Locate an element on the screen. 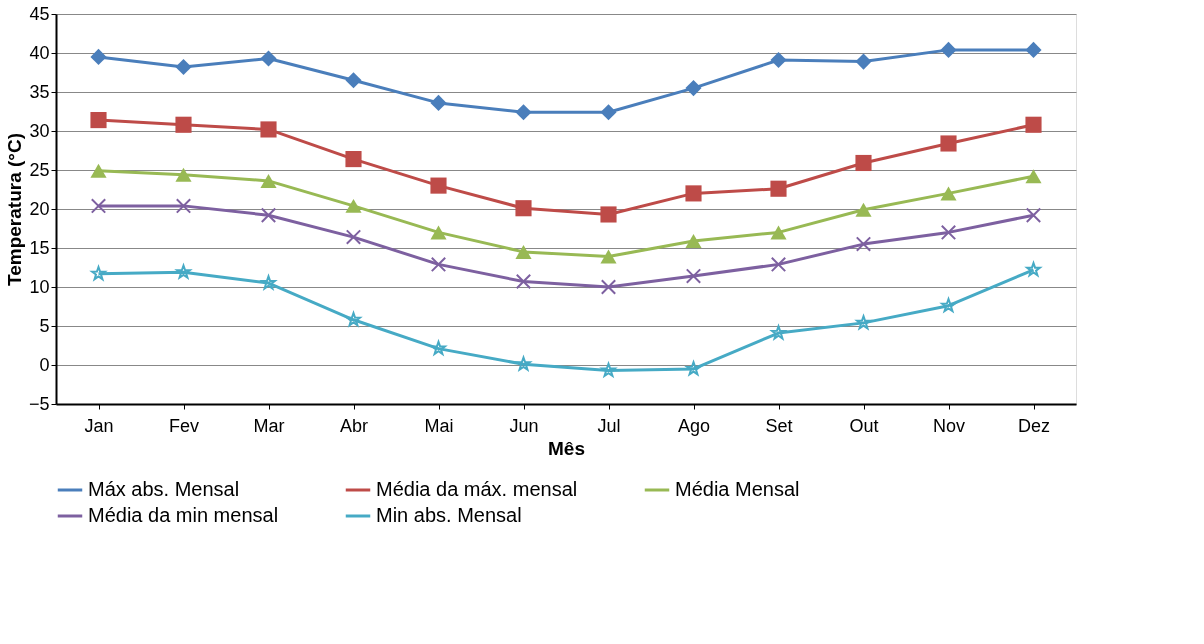  x-axis-title: Mês is located at coordinates (566, 448).